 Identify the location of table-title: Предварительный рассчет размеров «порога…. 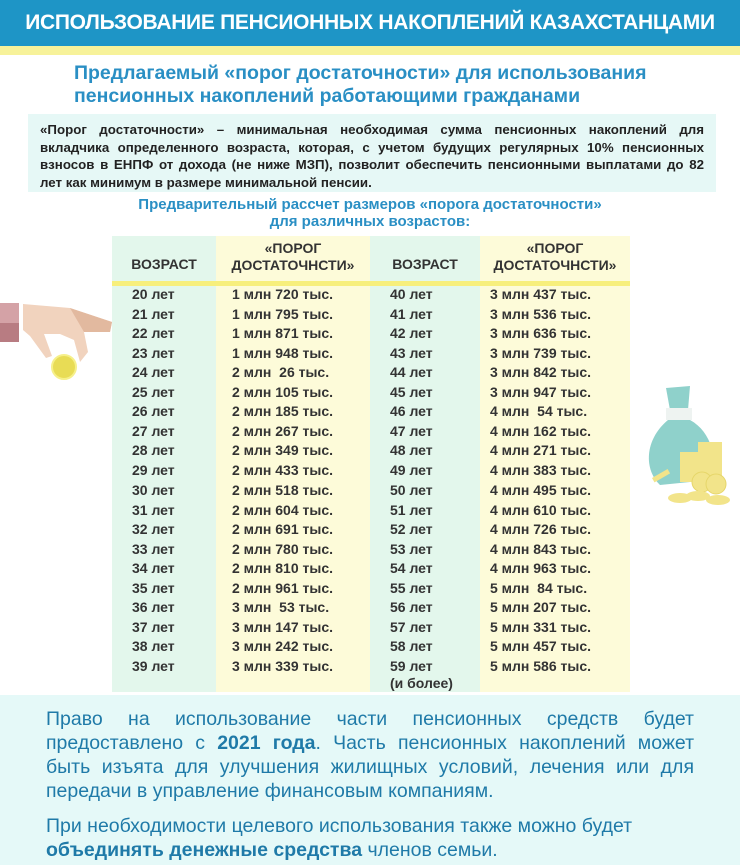
(370, 213).